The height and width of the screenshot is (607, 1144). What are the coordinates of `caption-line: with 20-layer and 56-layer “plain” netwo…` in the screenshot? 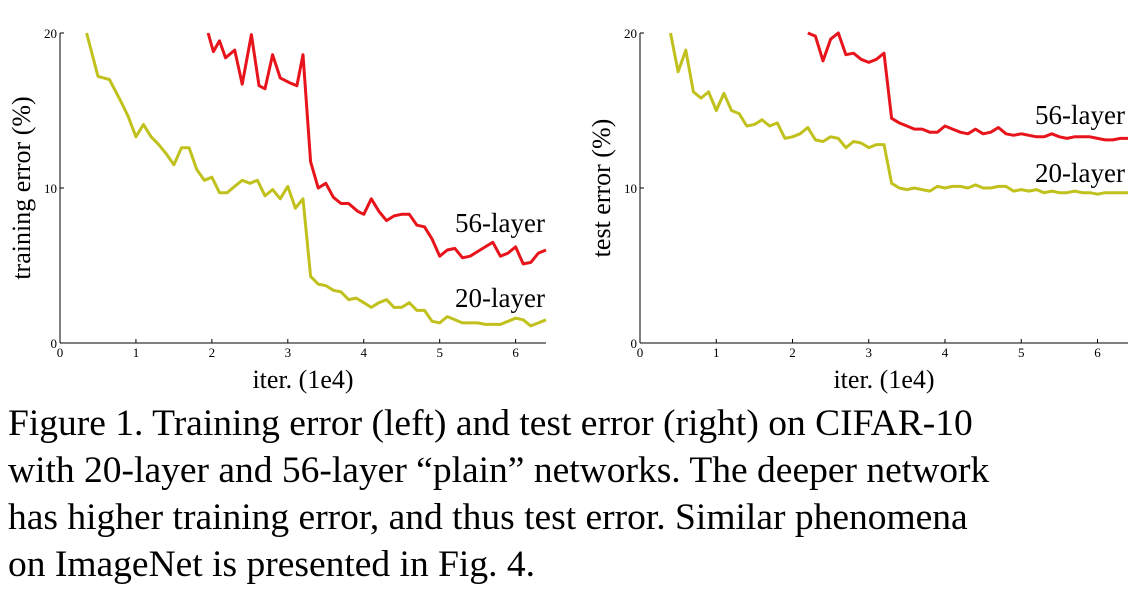 It's located at (499, 470).